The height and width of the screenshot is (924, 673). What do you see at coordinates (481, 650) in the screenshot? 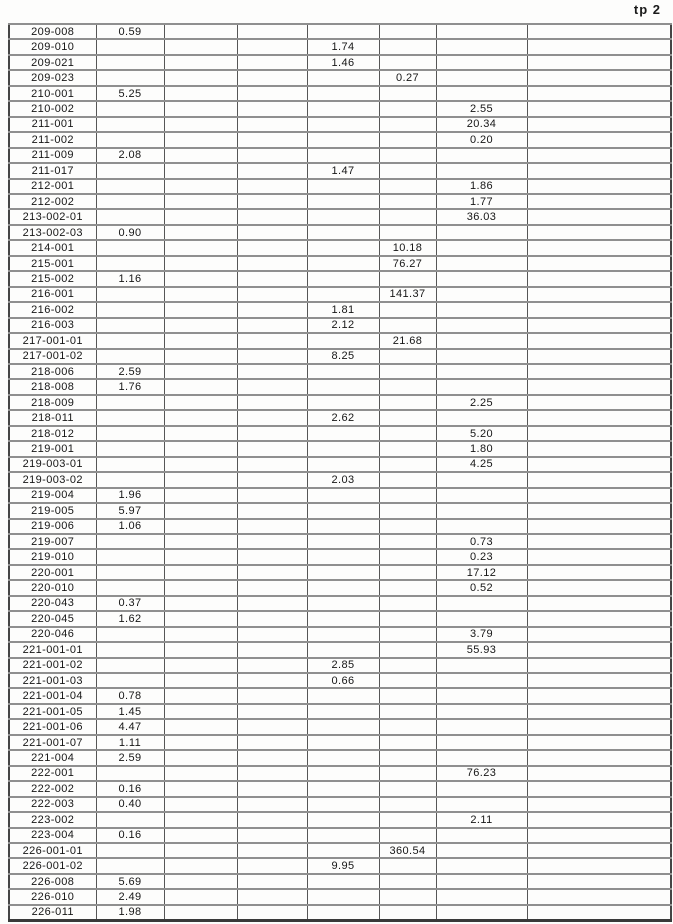
I see `value-cell: 55.93` at bounding box center [481, 650].